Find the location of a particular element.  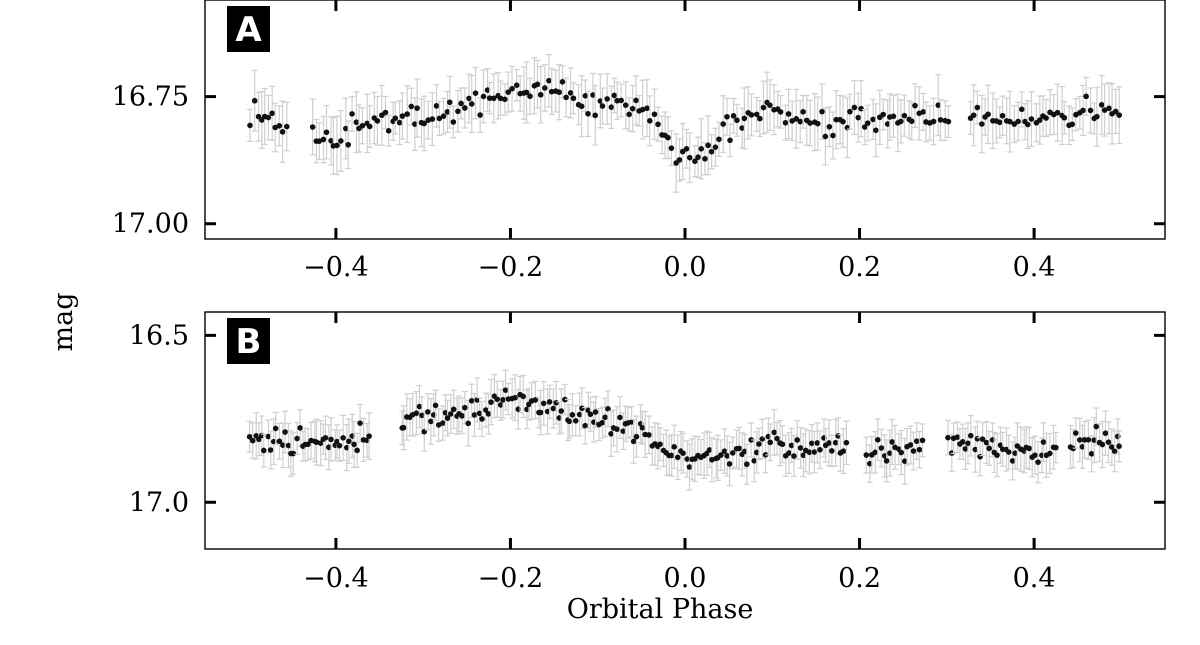

x-tick-label: −0.4 is located at coordinates (336, 578).